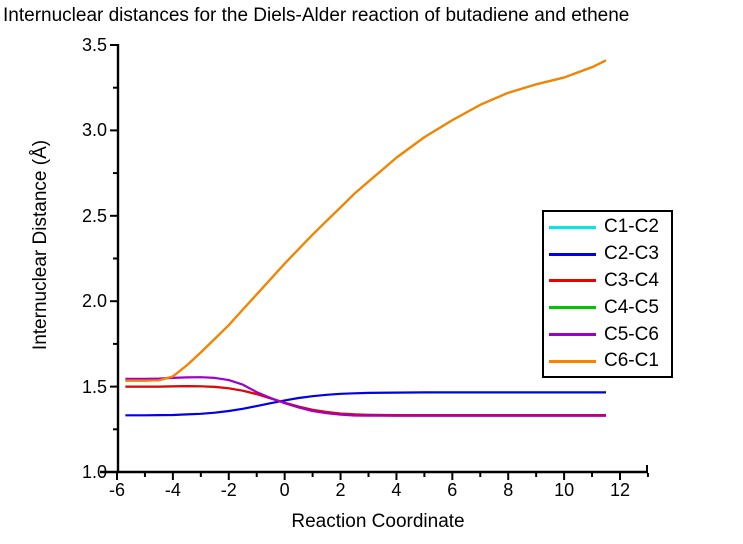 This screenshot has height=544, width=743. What do you see at coordinates (508, 490) in the screenshot?
I see `x-tick-label: 8` at bounding box center [508, 490].